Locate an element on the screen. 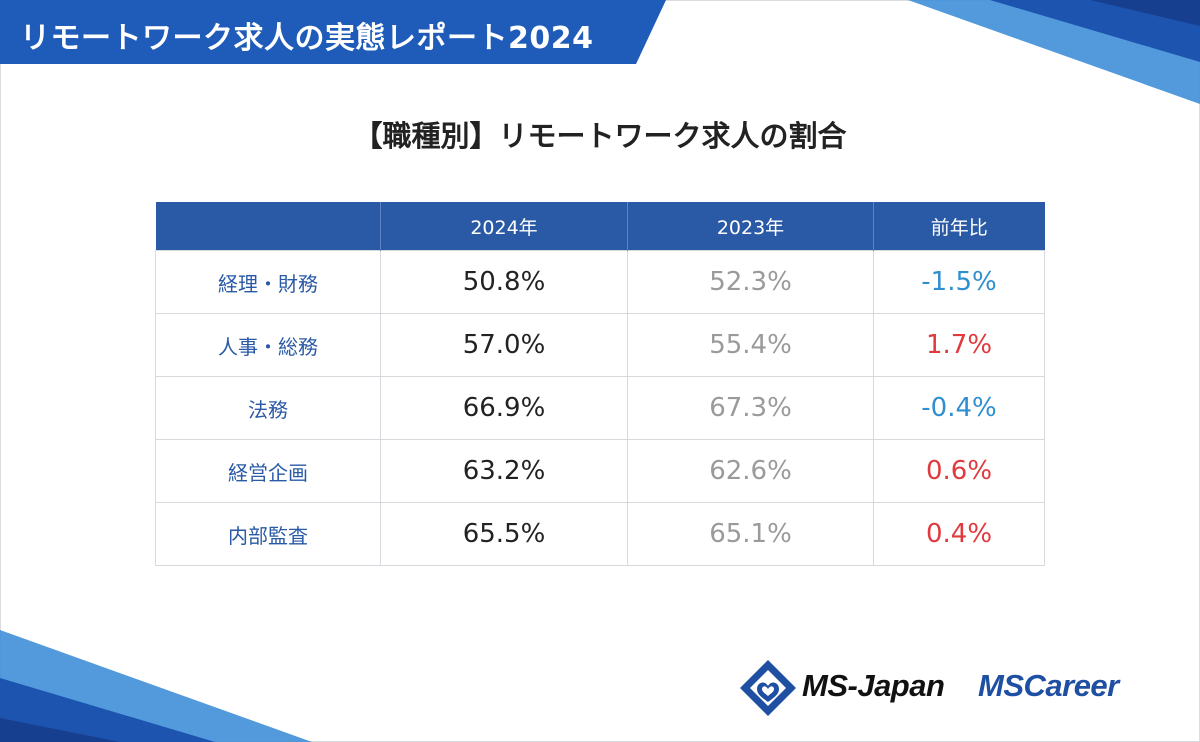 This screenshot has height=742, width=1200. table-row: 人事・総務 57.0% 55.4% 1.7% is located at coordinates (600, 345).